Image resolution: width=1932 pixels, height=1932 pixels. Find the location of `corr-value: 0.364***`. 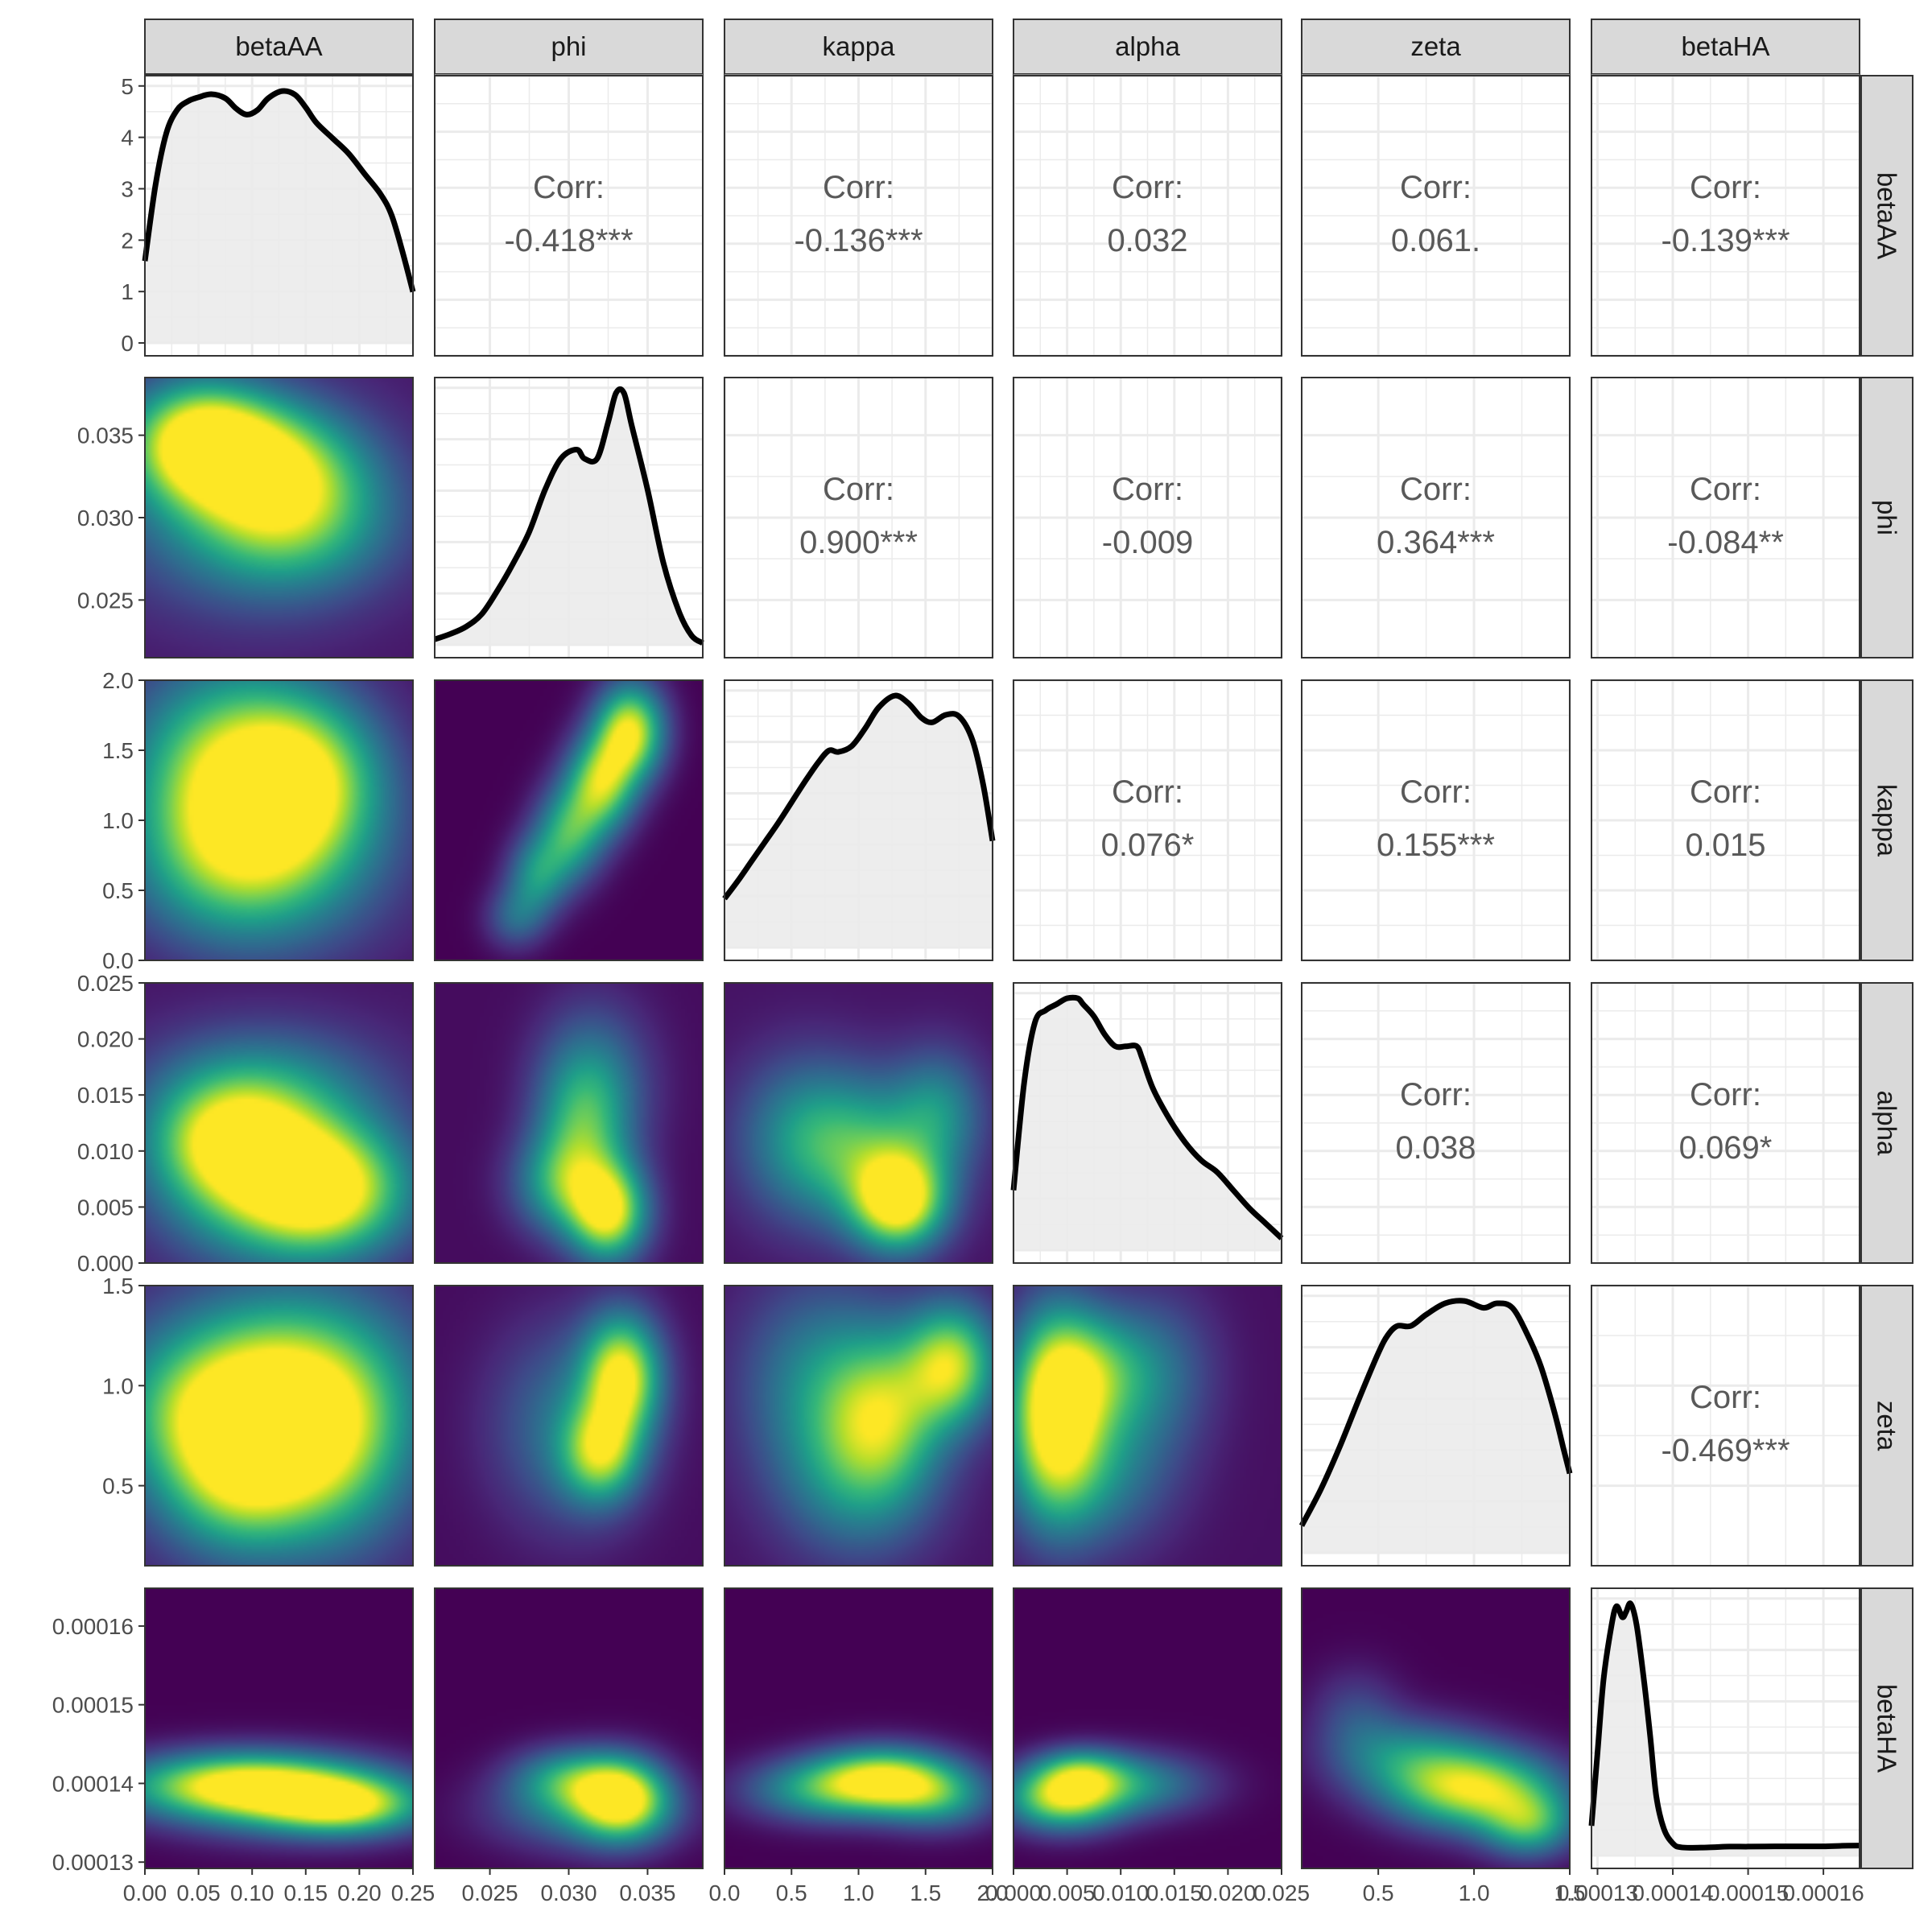

corr-value: 0.364*** is located at coordinates (1436, 542).